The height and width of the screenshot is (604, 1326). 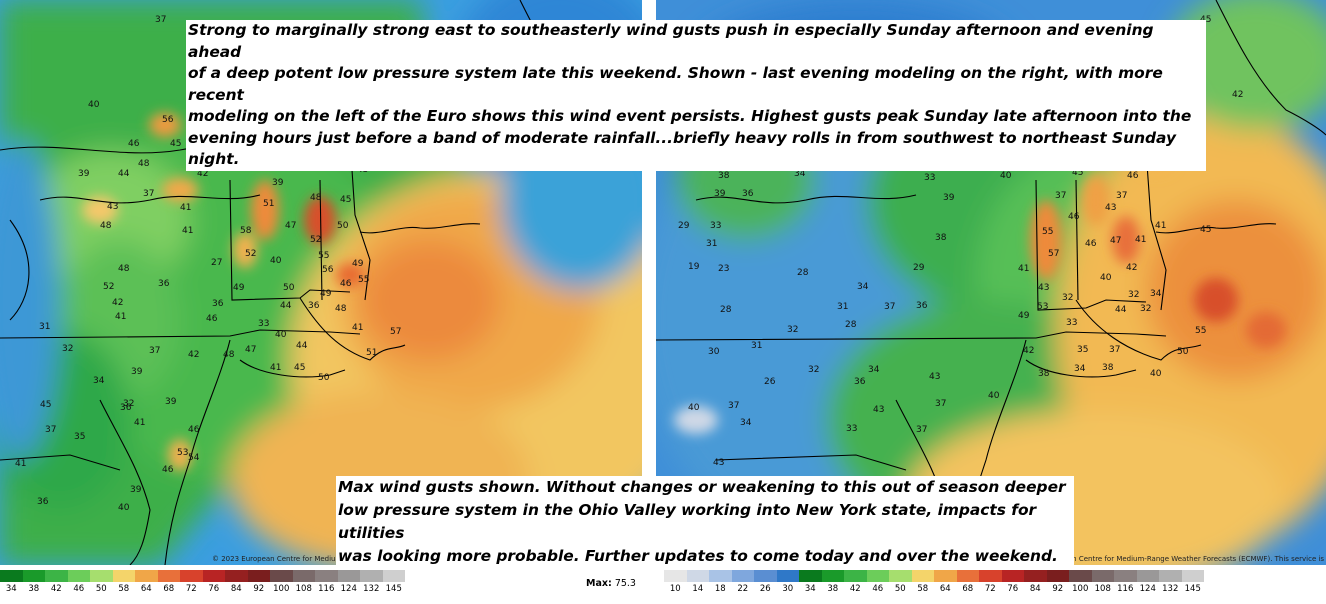 What do you see at coordinates (788, 589) in the screenshot?
I see `legend-tick-label: 30` at bounding box center [788, 589].